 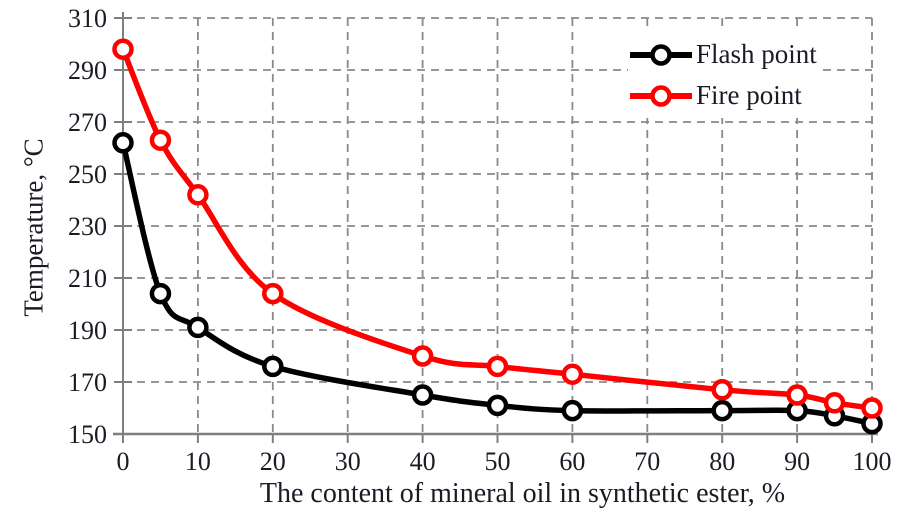 I want to click on fire-point-point-x20, so click(x=273, y=293).